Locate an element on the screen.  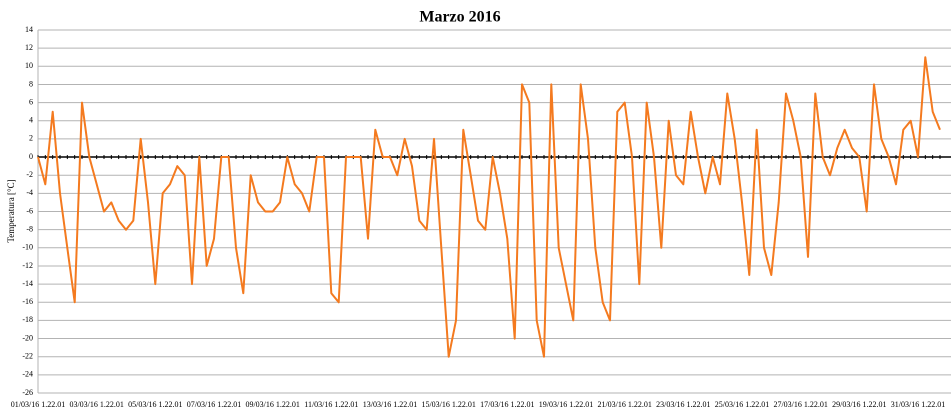
y-tick-label: 8 is located at coordinates (31, 83).